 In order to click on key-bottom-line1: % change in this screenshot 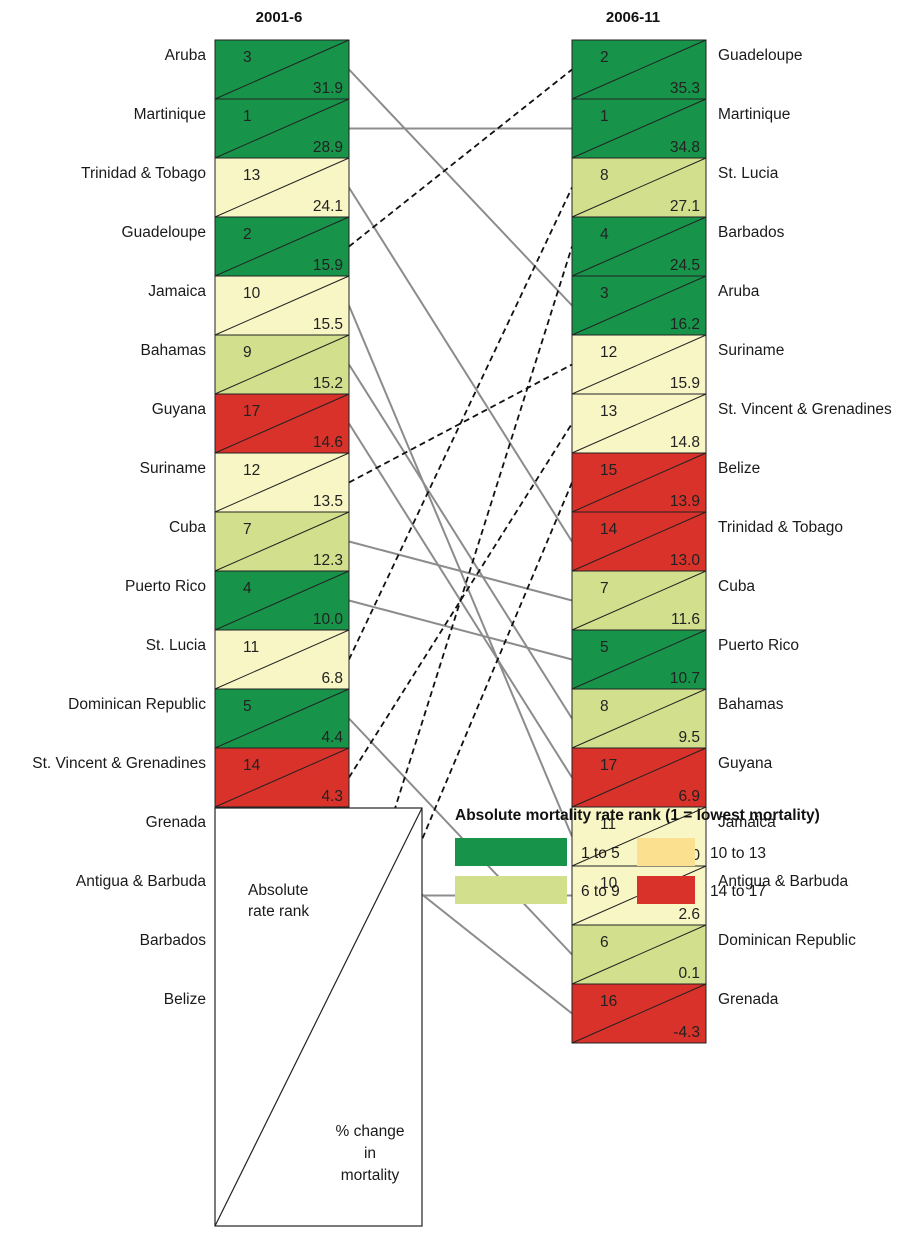, I will do `click(370, 1131)`.